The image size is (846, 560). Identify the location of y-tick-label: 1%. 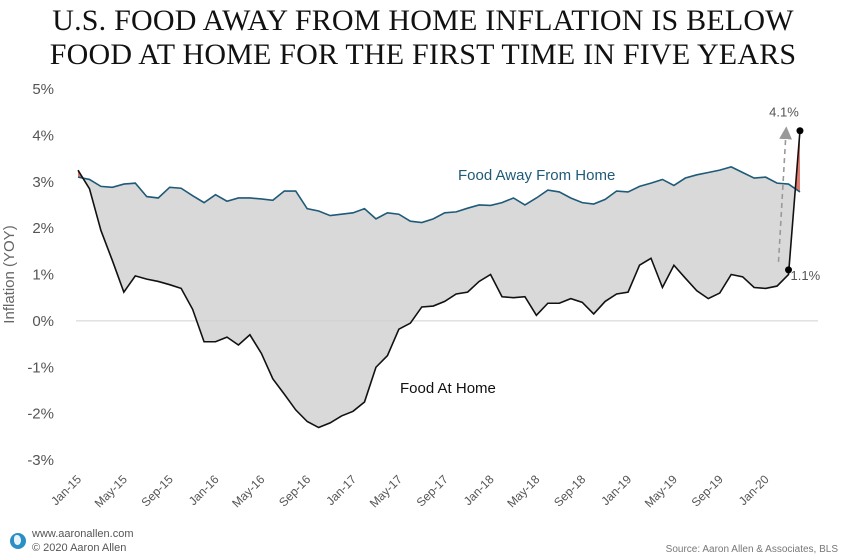
(43, 275).